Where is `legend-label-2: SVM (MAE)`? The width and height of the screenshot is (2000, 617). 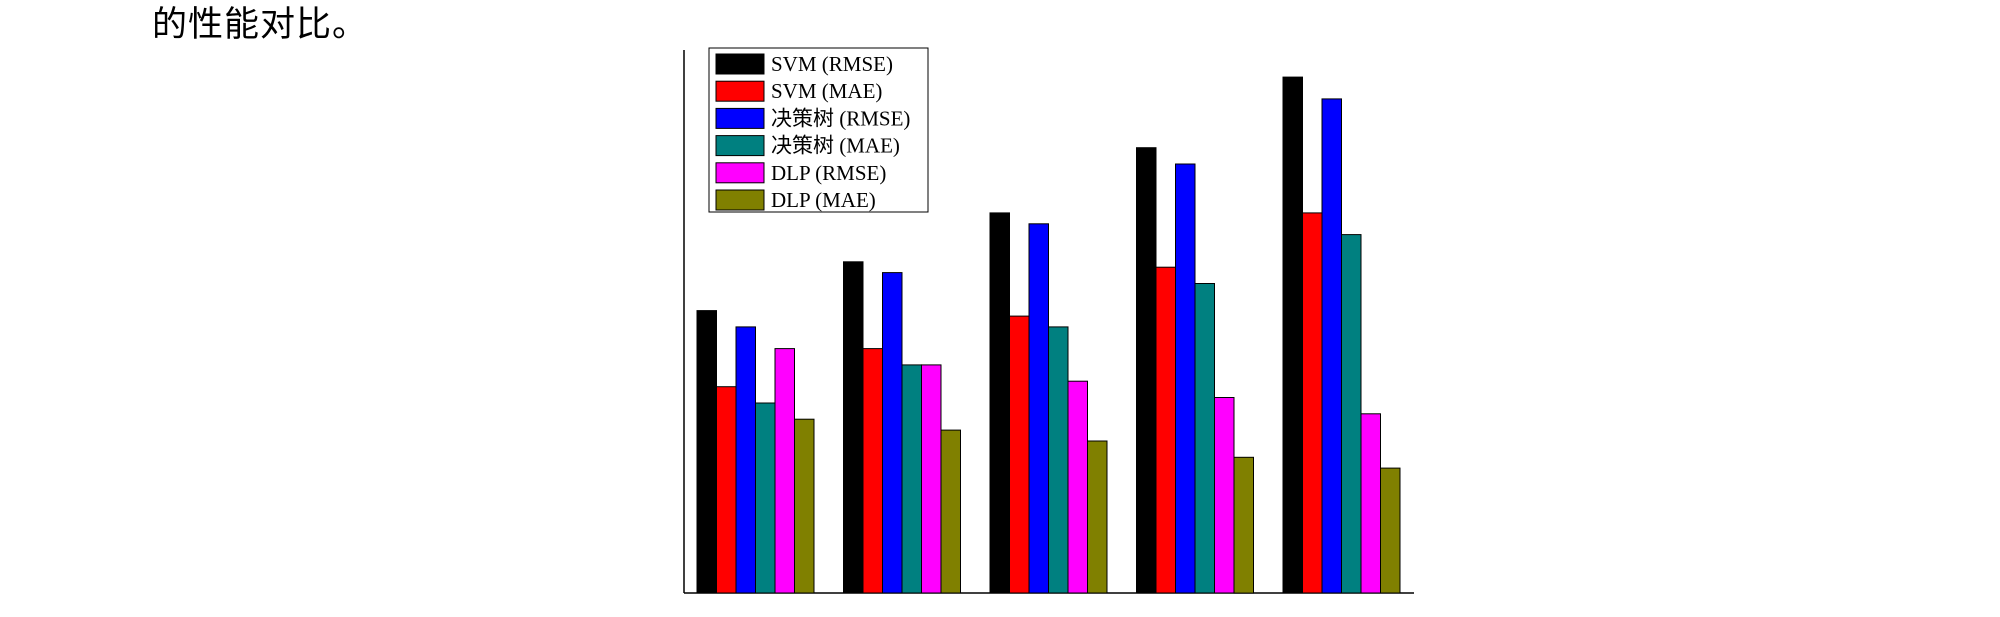
legend-label-2: SVM (MAE) is located at coordinates (826, 91).